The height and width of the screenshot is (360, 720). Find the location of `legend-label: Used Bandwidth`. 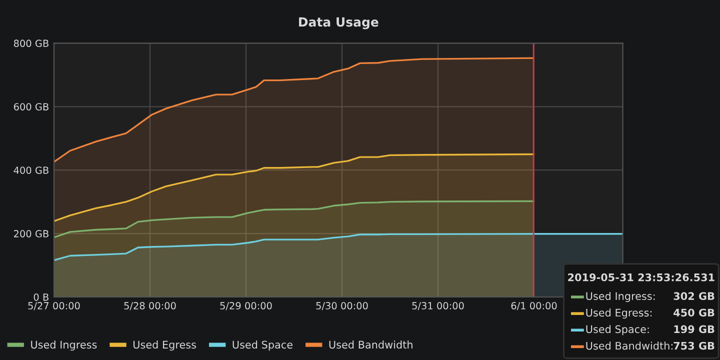

legend-label: Used Bandwidth is located at coordinates (370, 344).